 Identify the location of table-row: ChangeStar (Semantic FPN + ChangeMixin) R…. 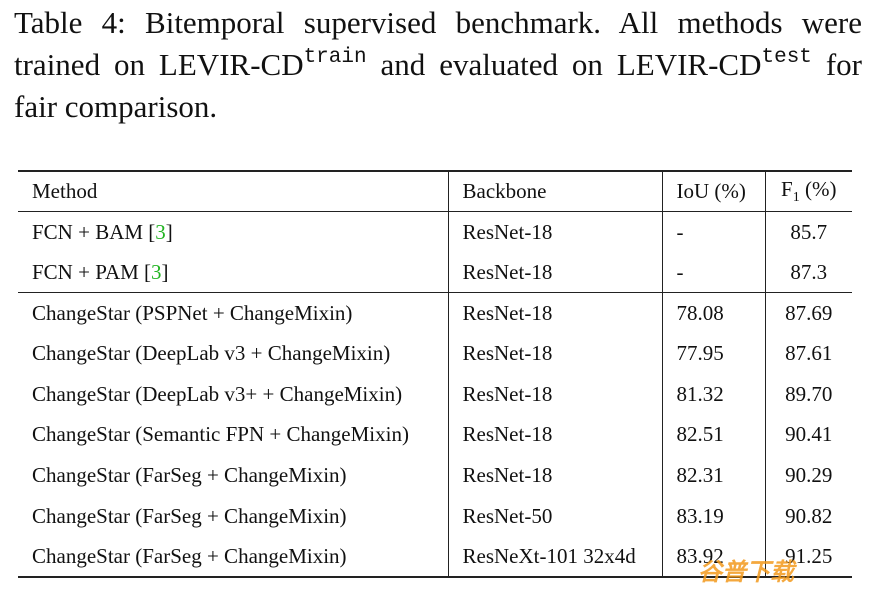
(435, 435).